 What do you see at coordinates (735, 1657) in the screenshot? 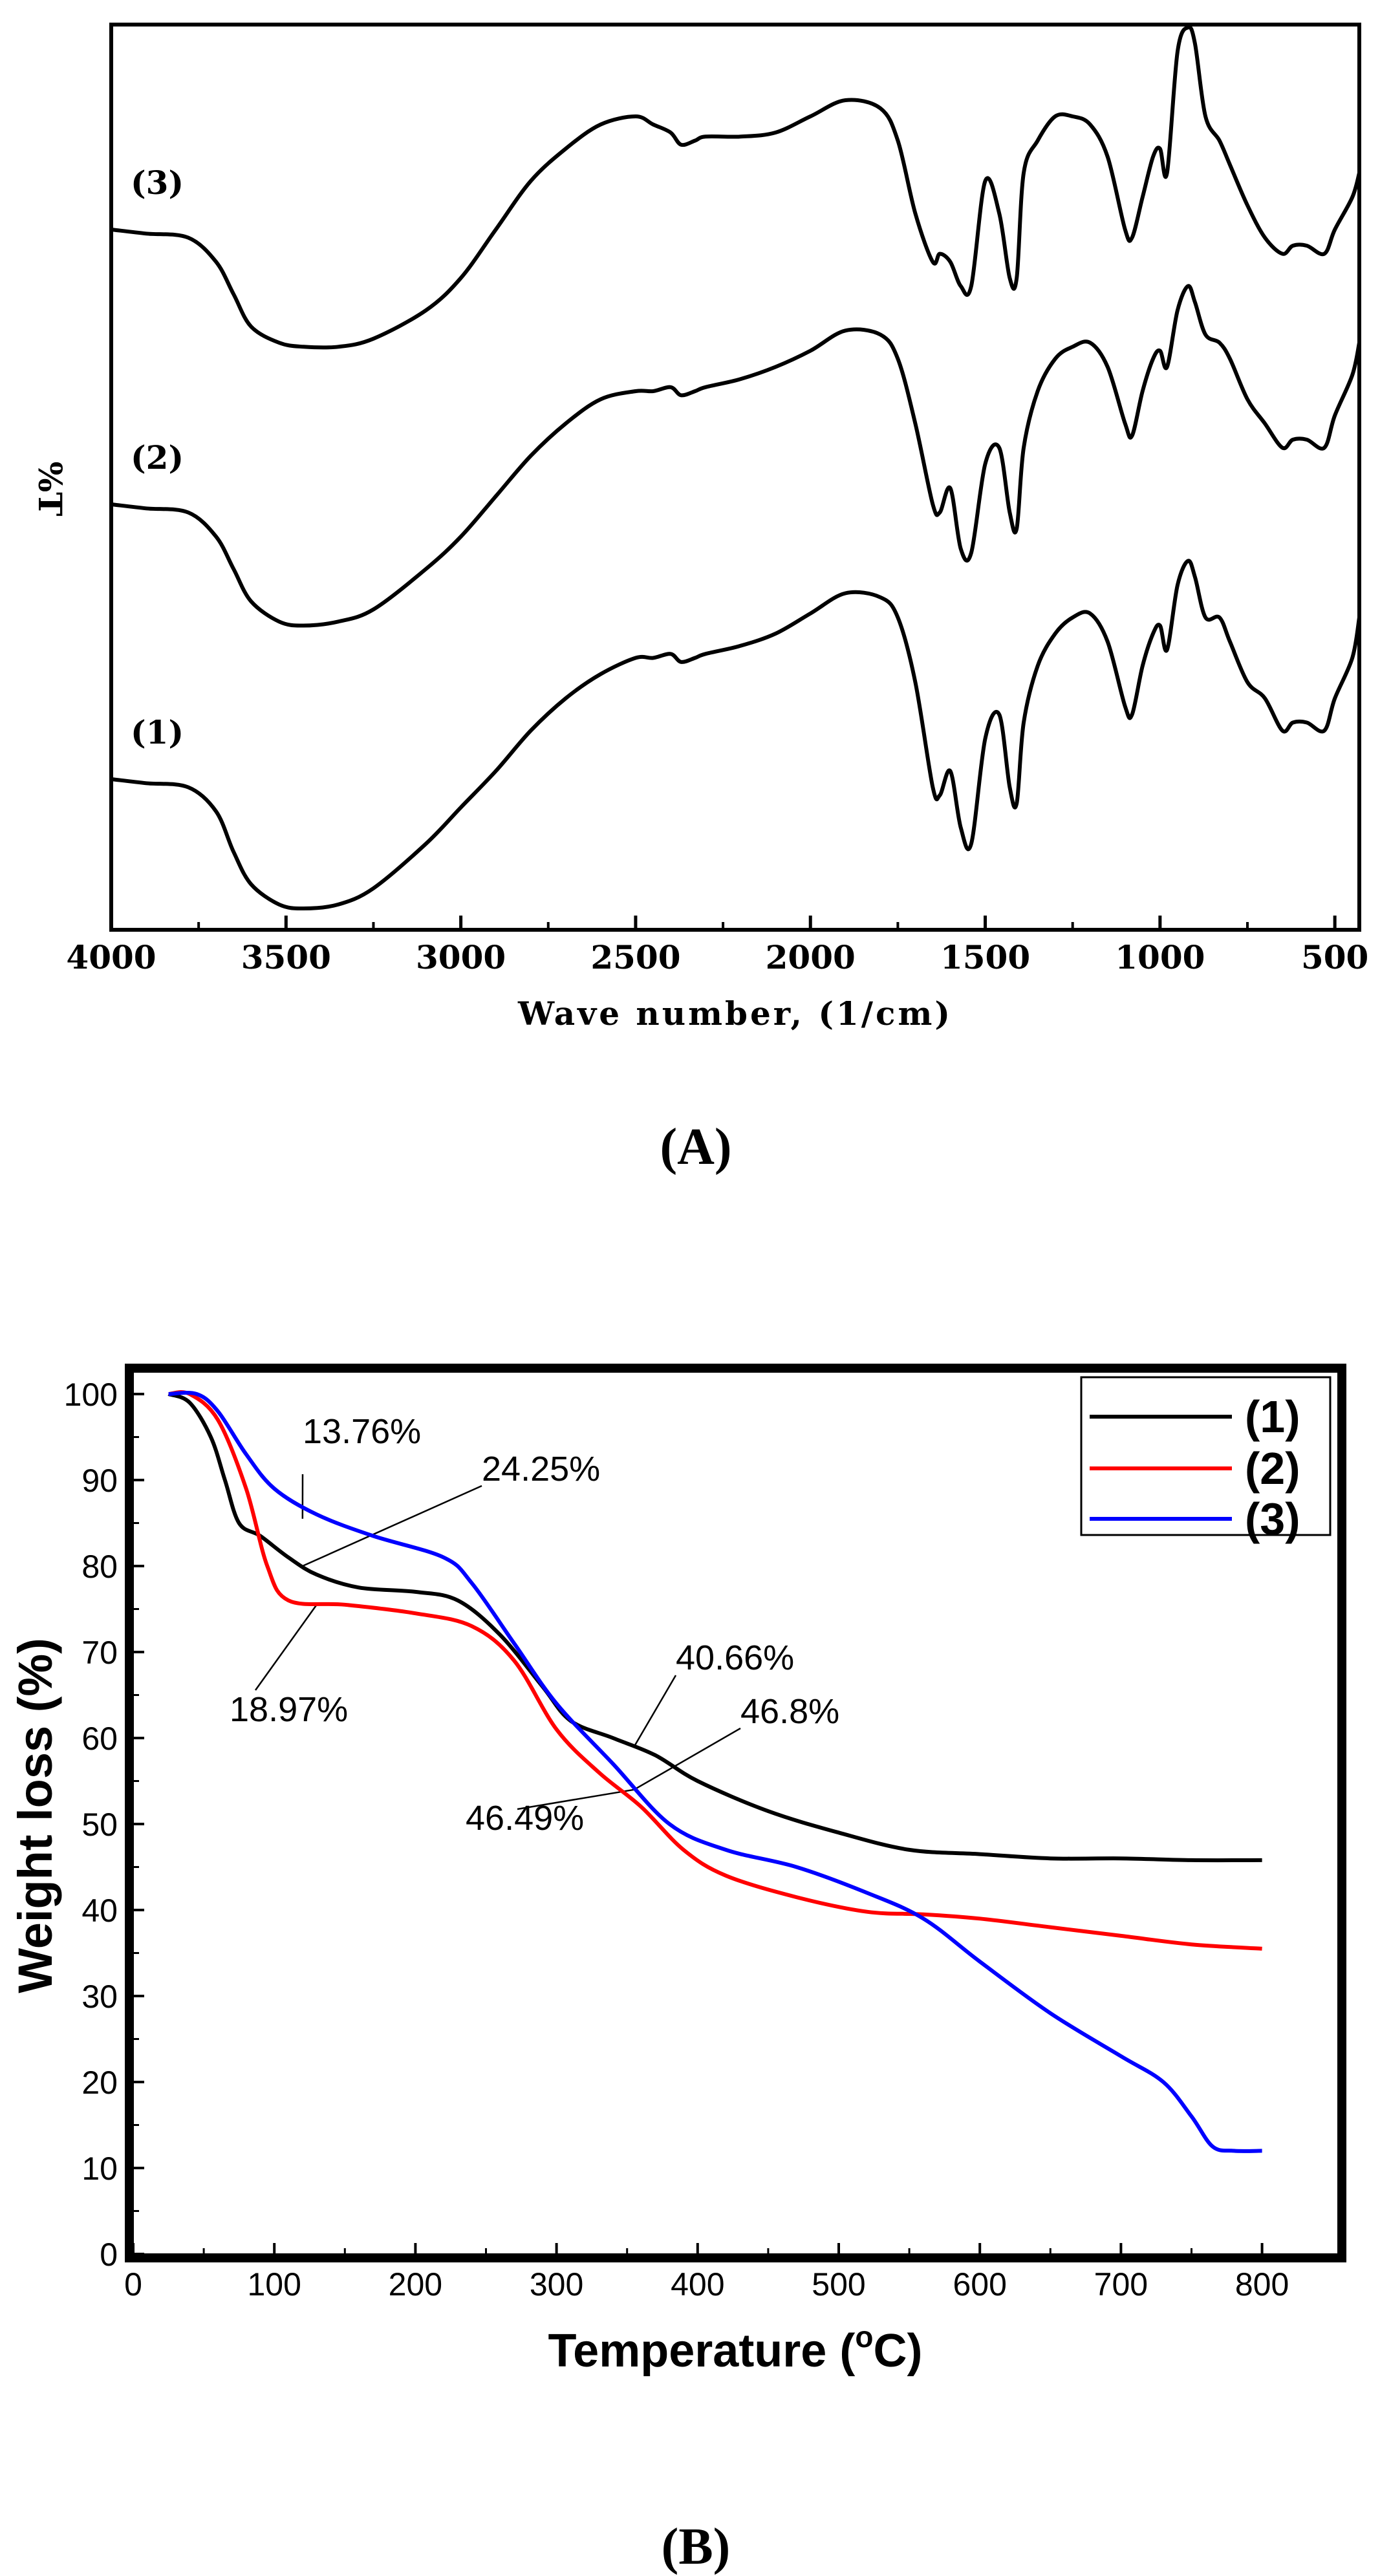
I see `annotation-label-4: 40.66%` at bounding box center [735, 1657].